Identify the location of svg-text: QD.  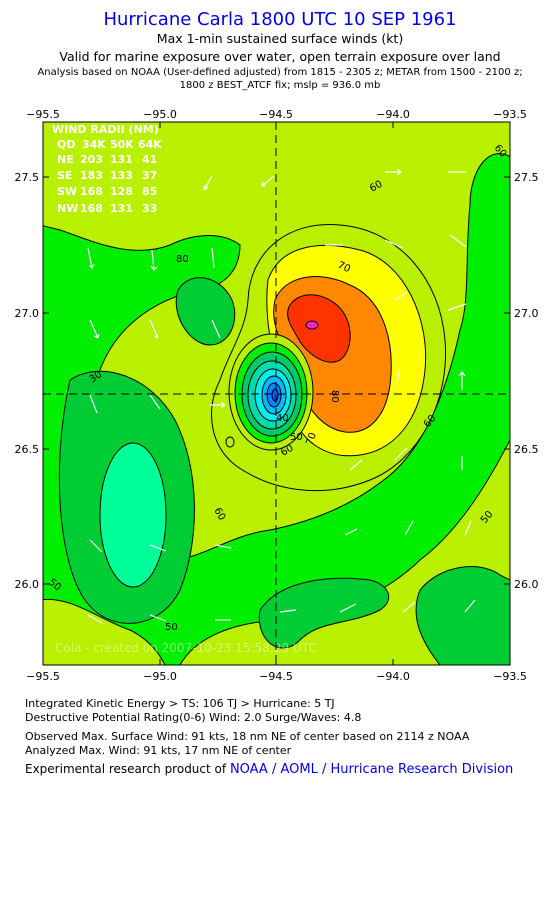
(66, 144).